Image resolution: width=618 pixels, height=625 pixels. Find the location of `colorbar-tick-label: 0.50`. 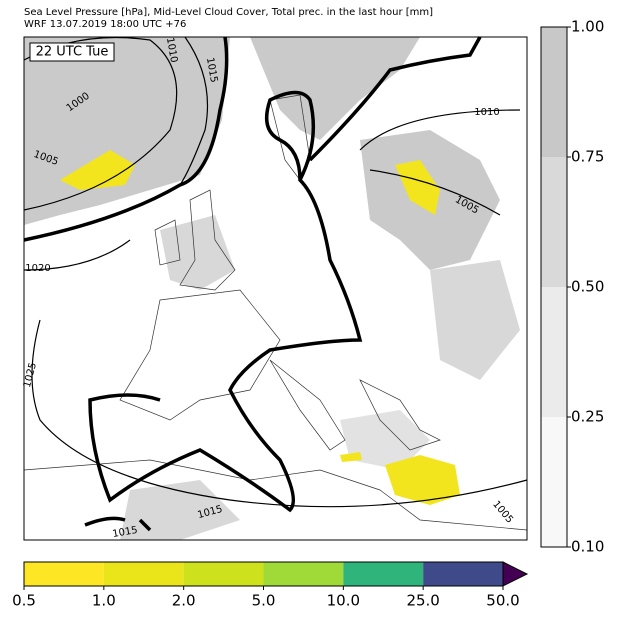

colorbar-tick-label: 0.50 is located at coordinates (587, 287).